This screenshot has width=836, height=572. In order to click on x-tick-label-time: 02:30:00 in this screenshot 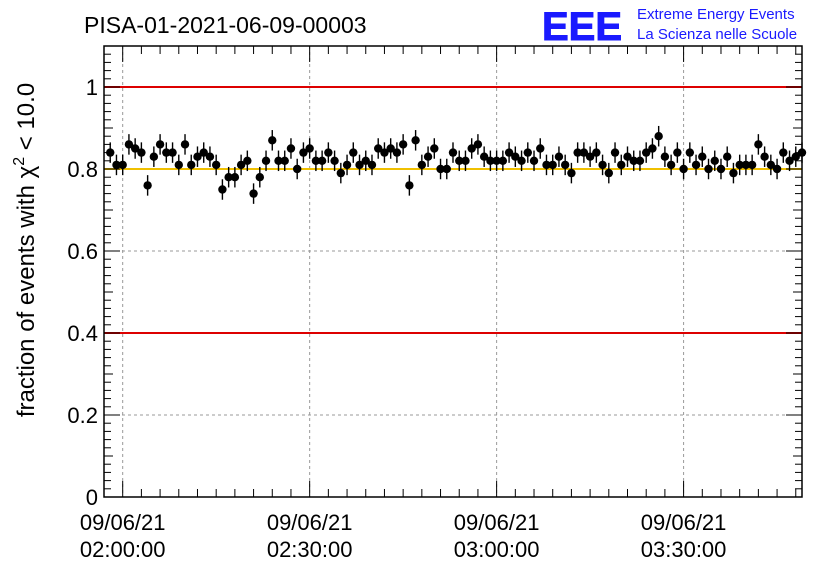, I will do `click(310, 549)`.